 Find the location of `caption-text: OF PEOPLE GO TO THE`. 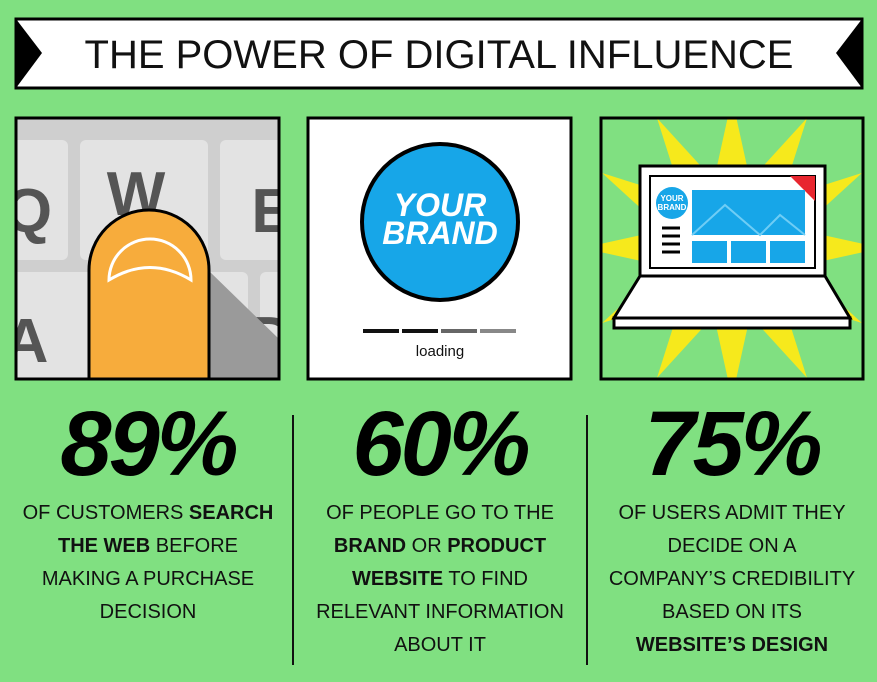

caption-text: OF PEOPLE GO TO THE is located at coordinates (440, 513).